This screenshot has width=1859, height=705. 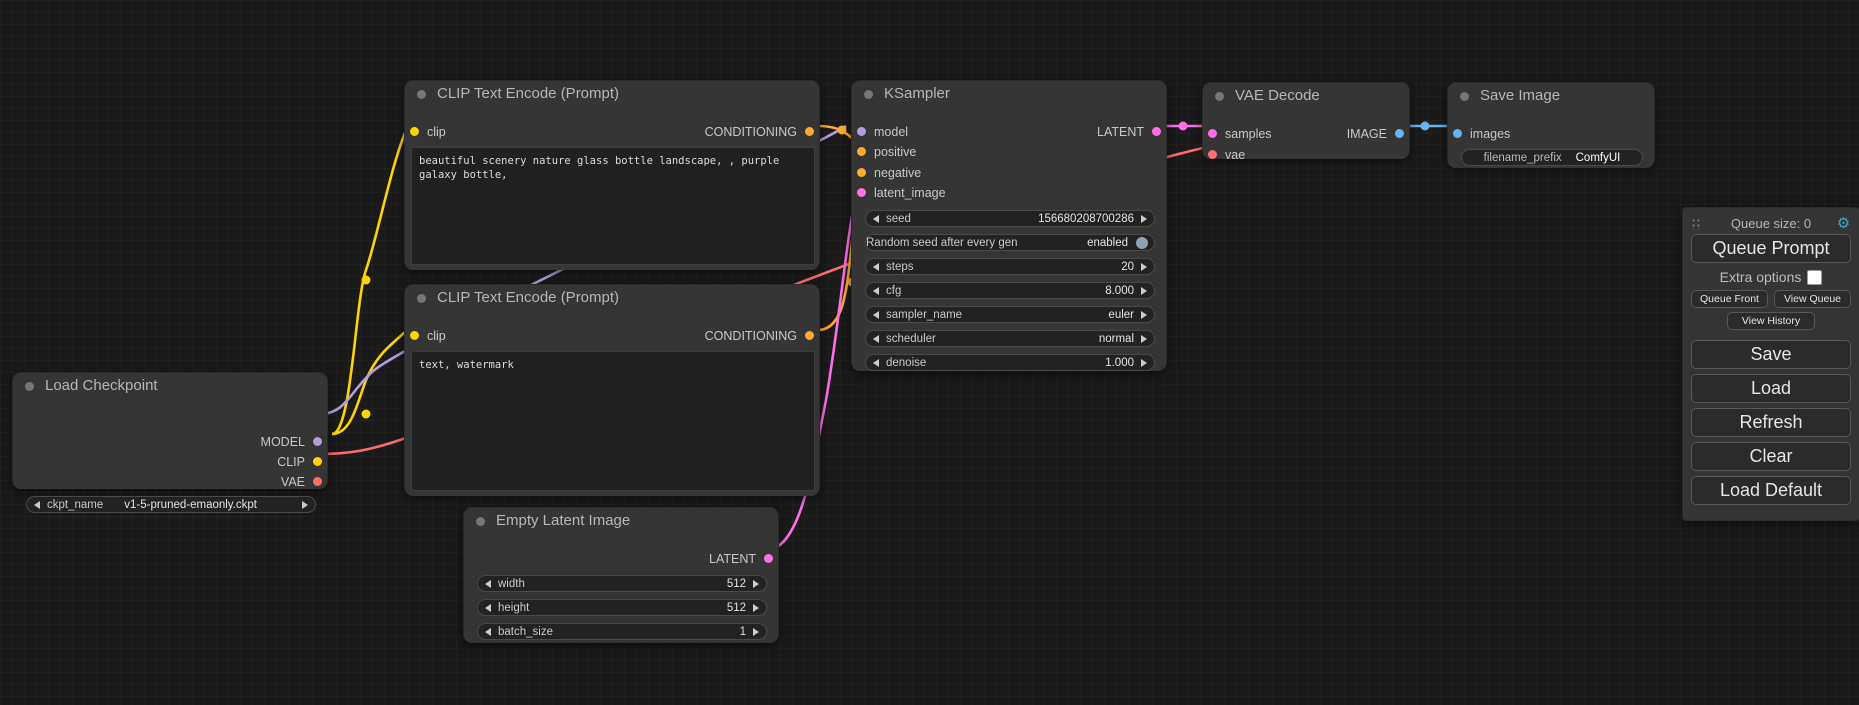 I want to click on node-title-bar: VAE Decode, so click(x=1306, y=96).